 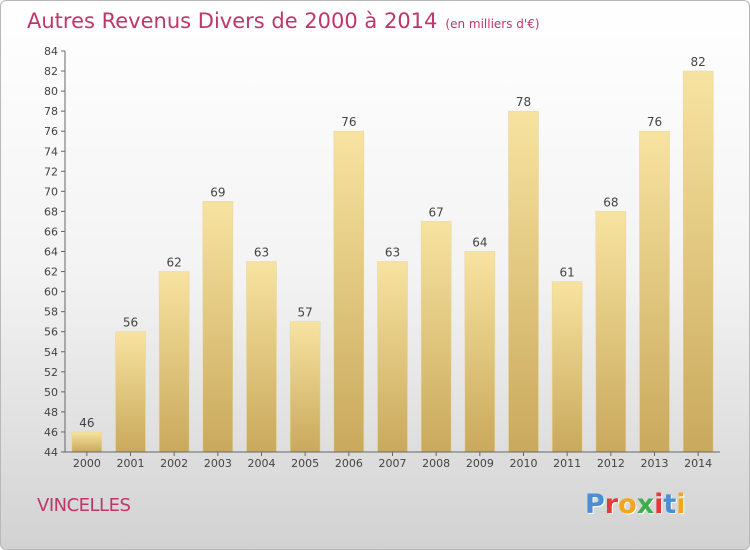 What do you see at coordinates (567, 273) in the screenshot?
I see `data-label: 61` at bounding box center [567, 273].